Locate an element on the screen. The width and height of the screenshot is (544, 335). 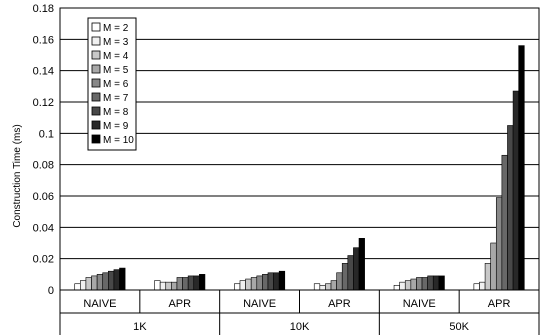
legend-label: M = 3 is located at coordinates (116, 42).